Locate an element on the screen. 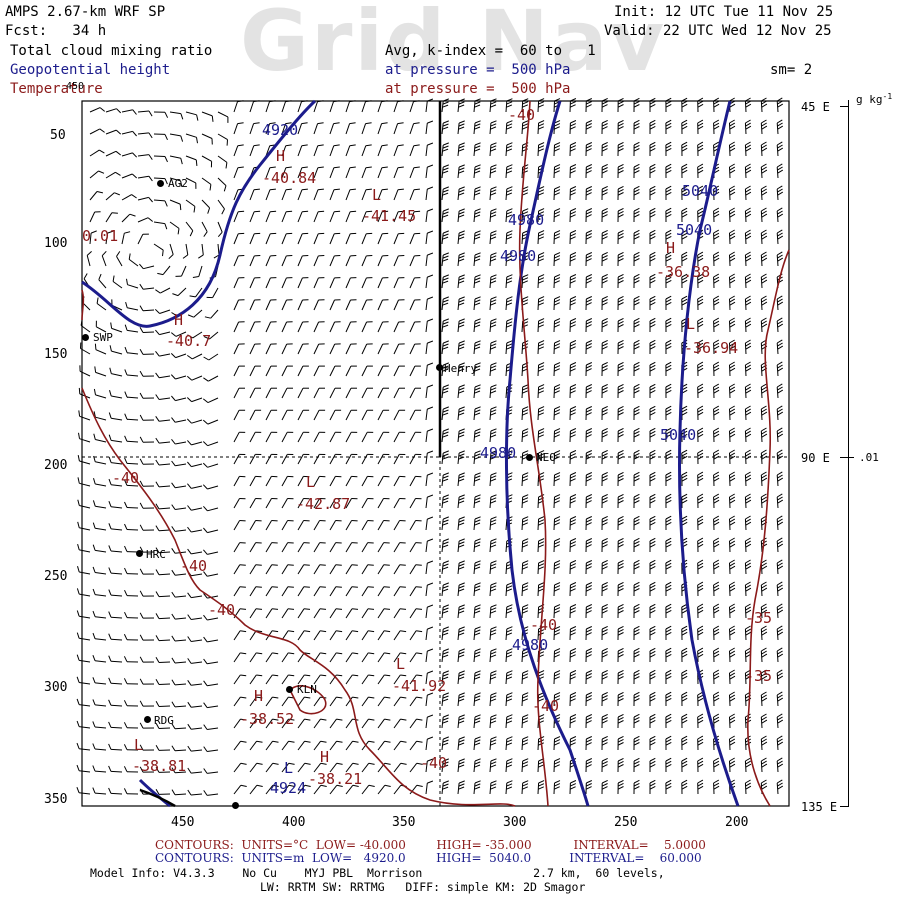  x-tick: 250 is located at coordinates (626, 822).